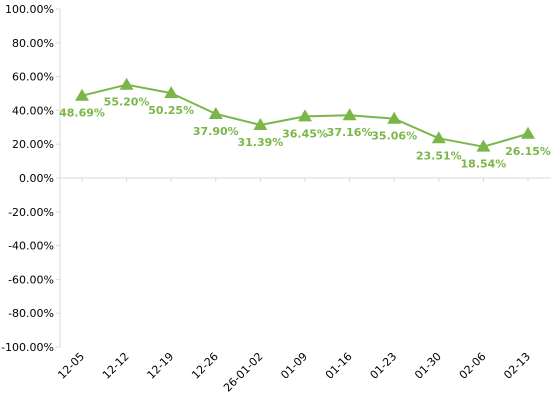 The width and height of the screenshot is (554, 418). Describe the element at coordinates (116, 366) in the screenshot. I see `x-tick-label: 12-12` at that location.